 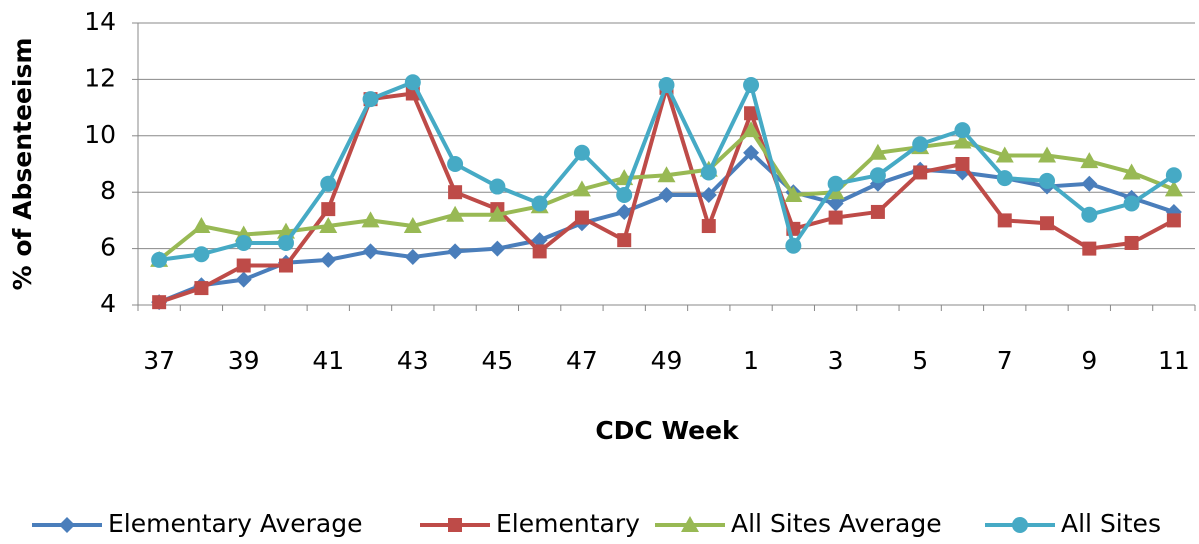 I want to click on legend-label: All Sites, so click(x=1111, y=523).